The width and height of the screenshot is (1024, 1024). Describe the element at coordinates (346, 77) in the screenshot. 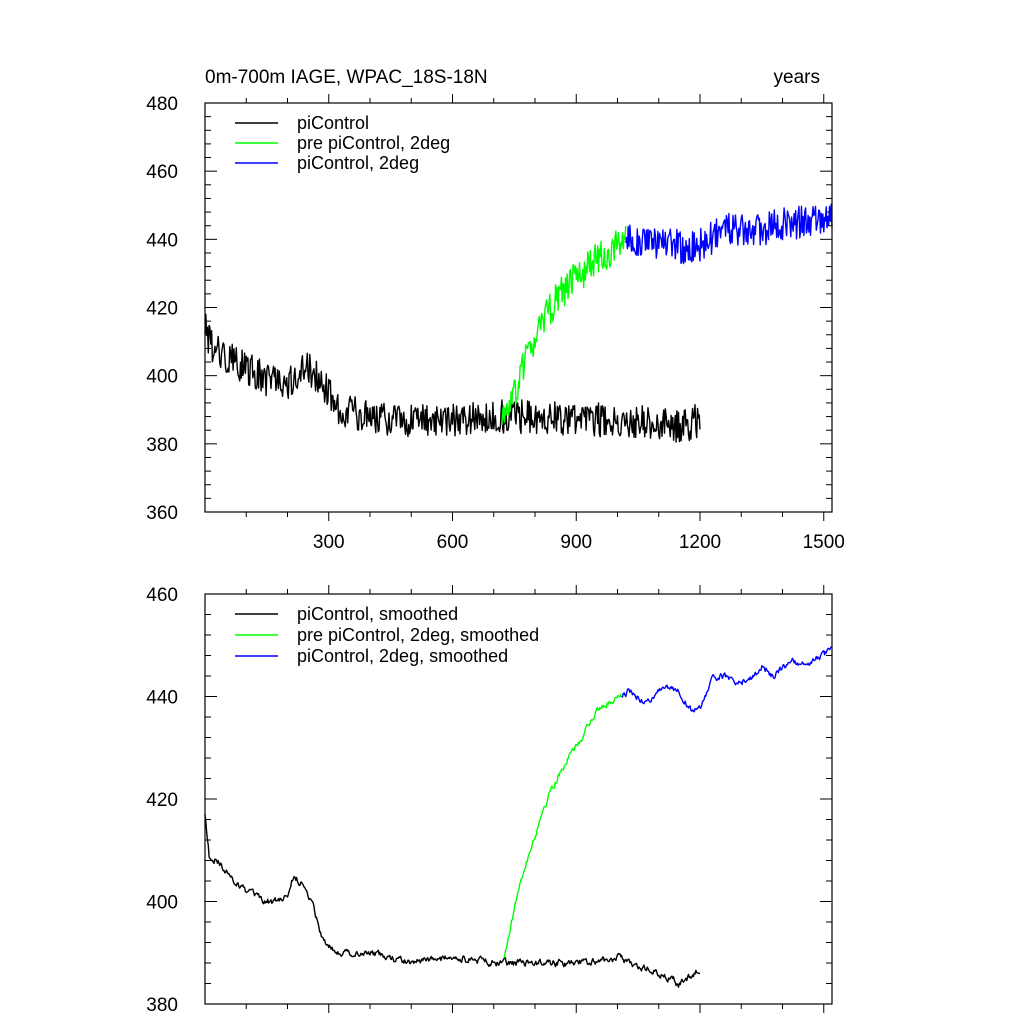

I see `chart-title: 0m-700m IAGE, WPAC_18S-18N` at that location.